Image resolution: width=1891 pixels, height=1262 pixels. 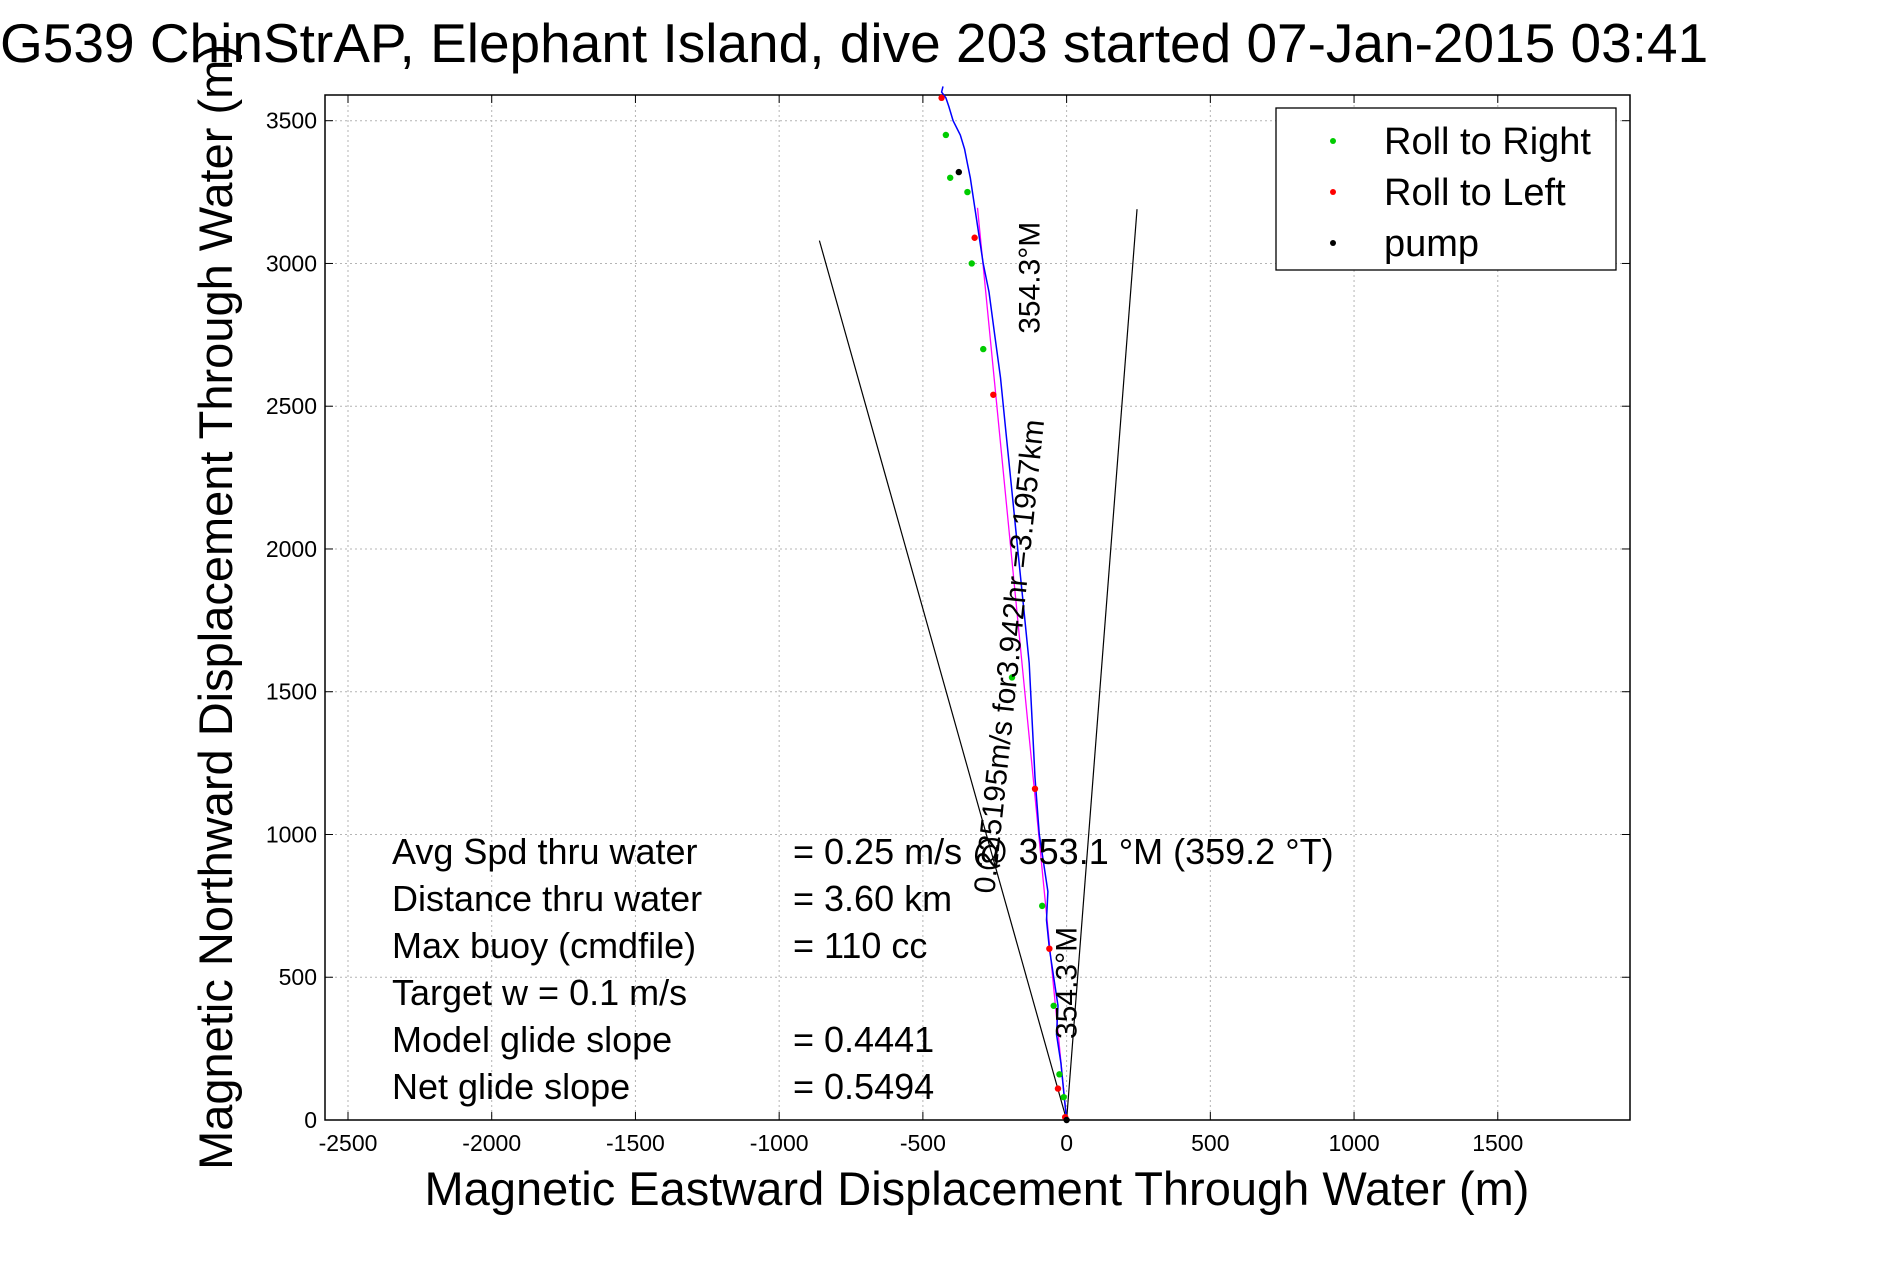 I want to click on legend: Roll to Right Roll to Left pump, so click(x=1446, y=189).